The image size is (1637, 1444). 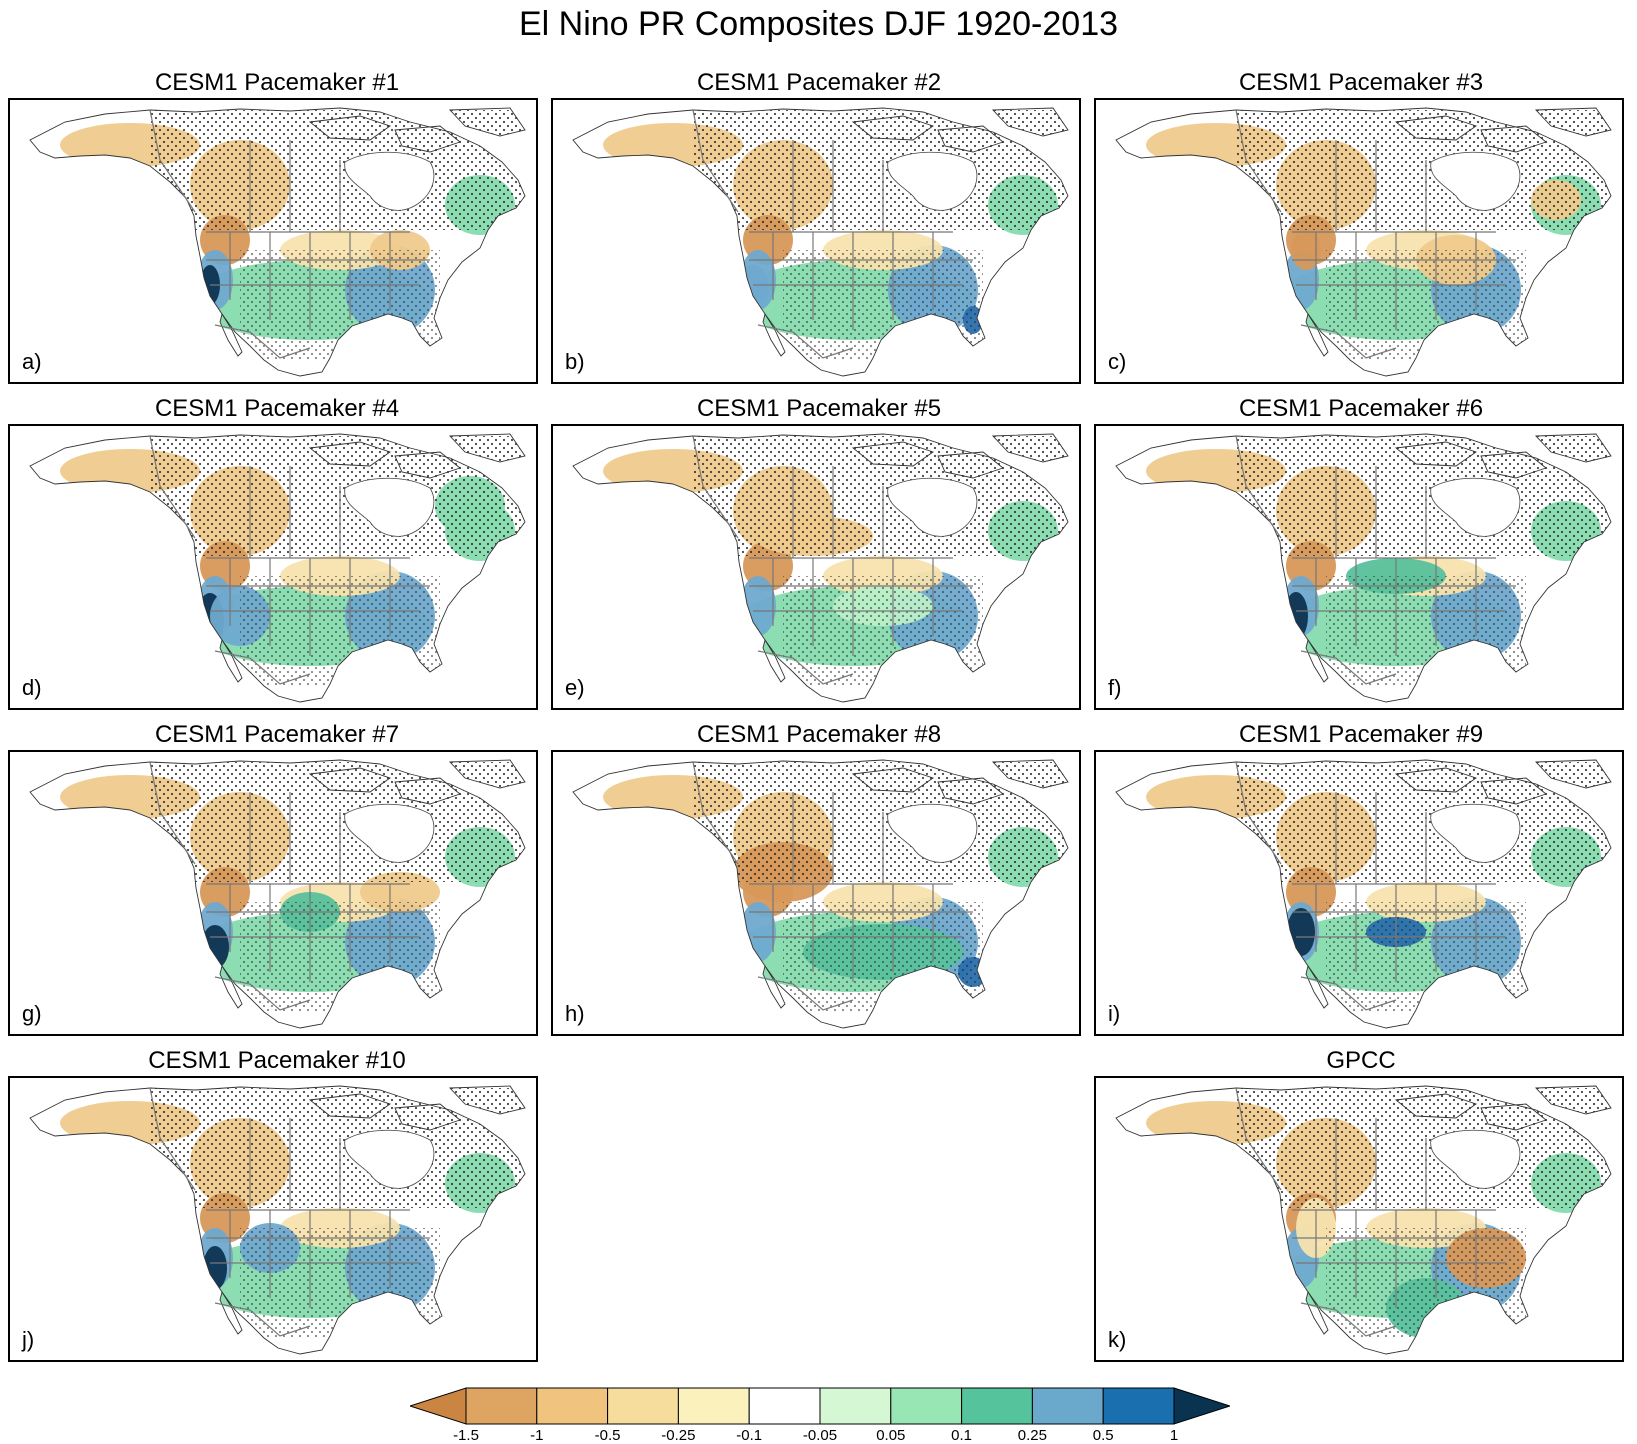 I want to click on map-panel-b: b), so click(x=816, y=241).